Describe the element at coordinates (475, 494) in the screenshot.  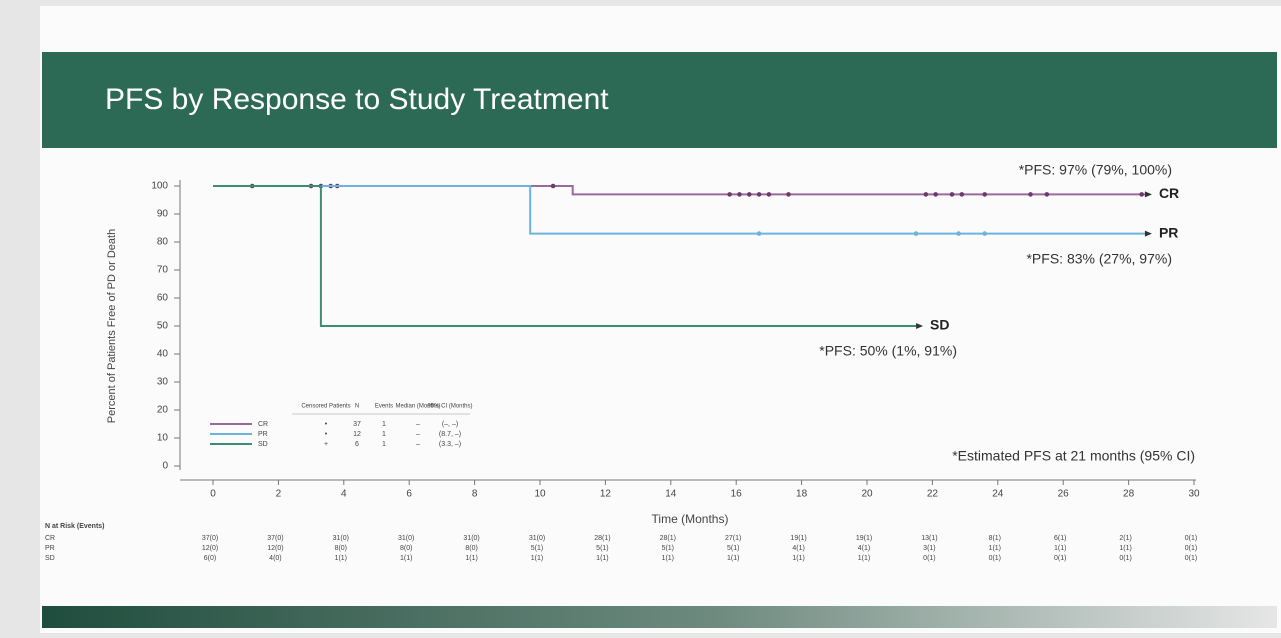
I see `x-tick-label: 8` at that location.